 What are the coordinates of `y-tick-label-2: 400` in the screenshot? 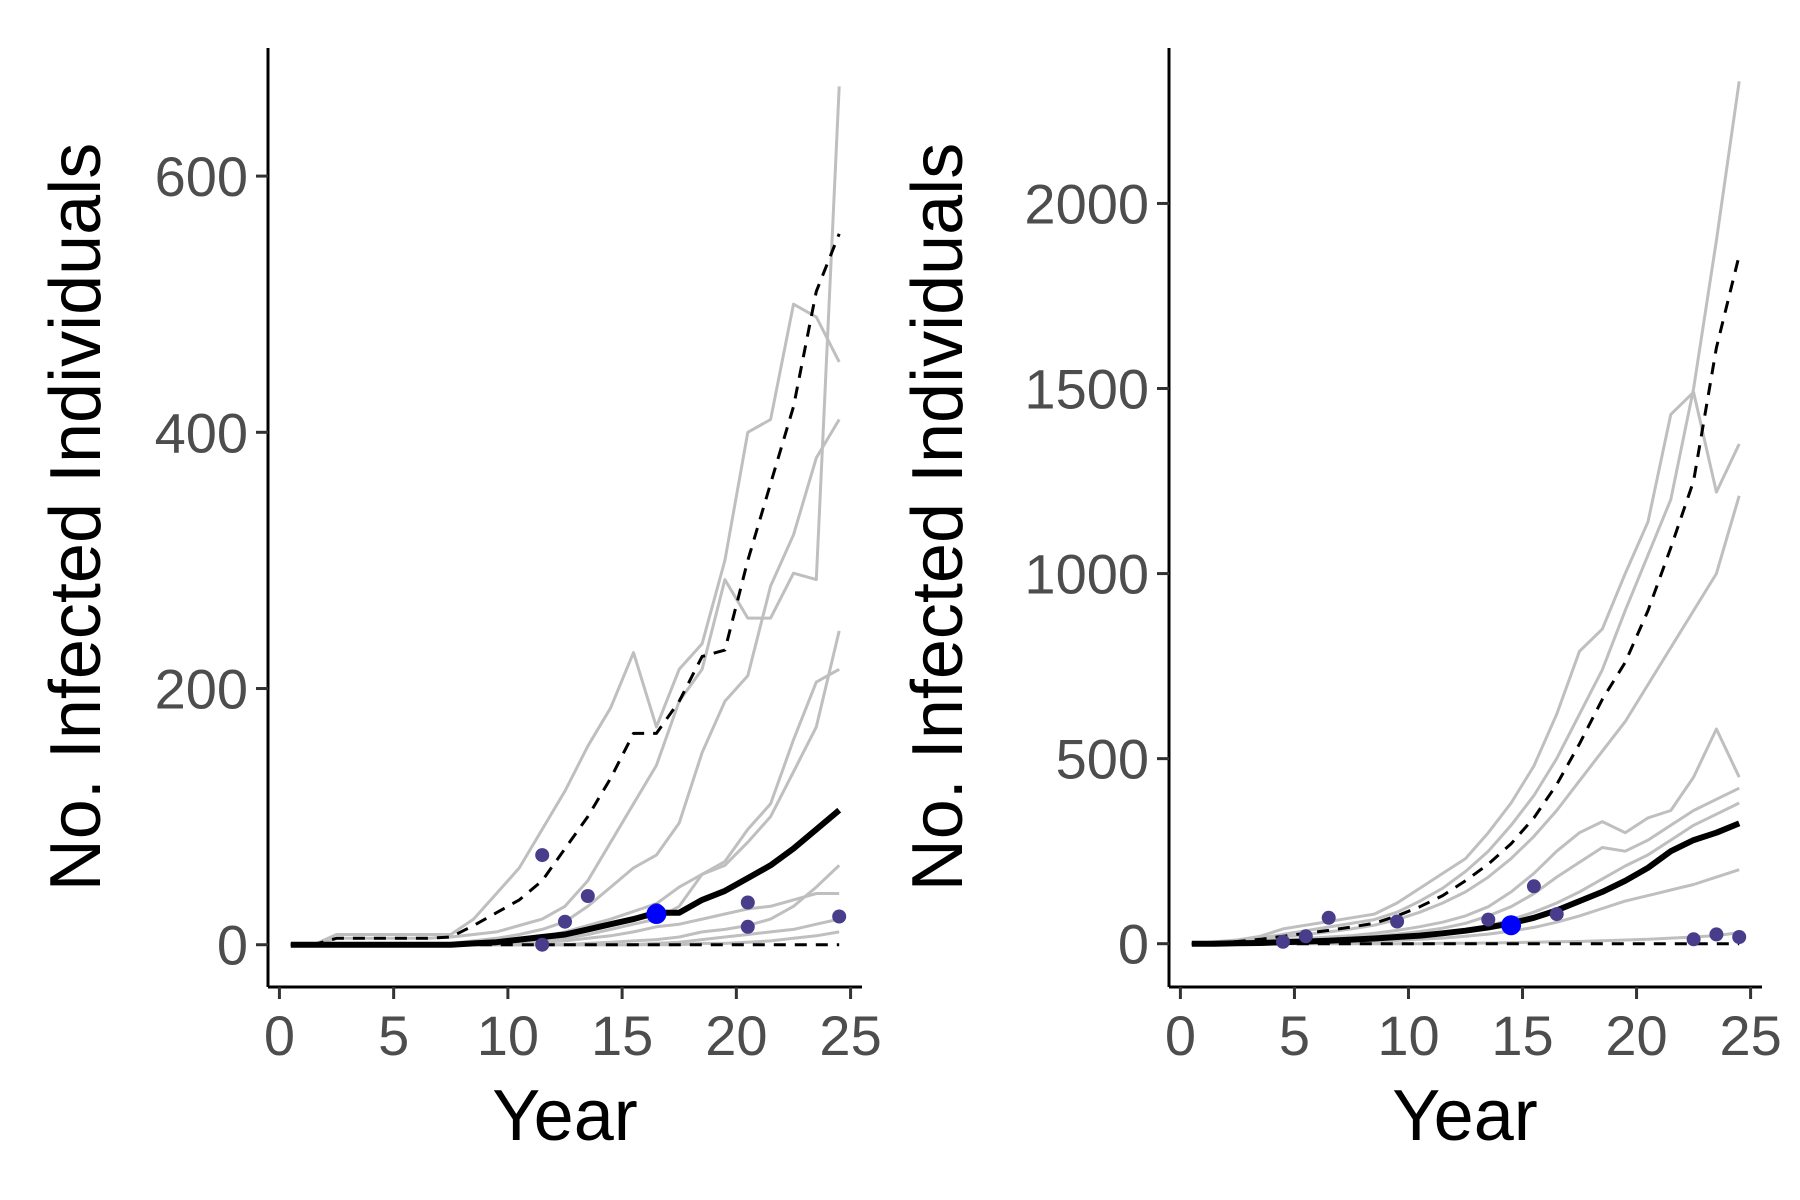 It's located at (201, 432).